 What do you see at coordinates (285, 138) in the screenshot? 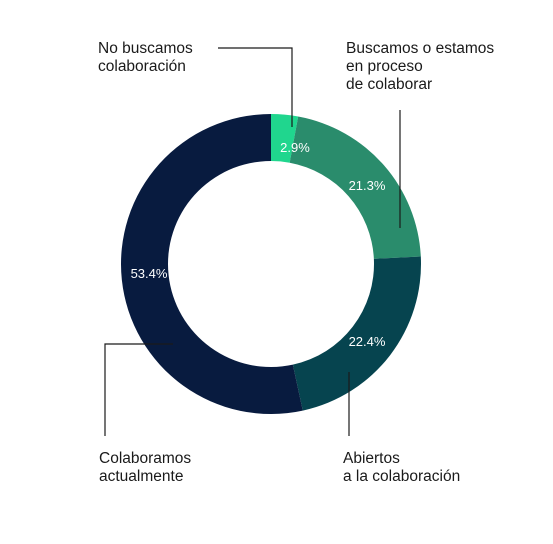
I see `slice-no-buscamos` at bounding box center [285, 138].